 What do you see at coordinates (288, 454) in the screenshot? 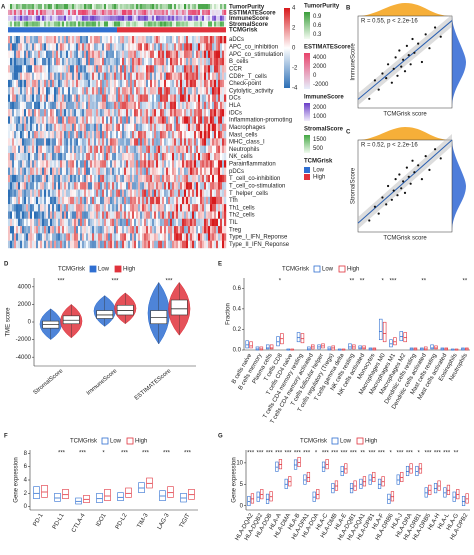
I see `significance-label: ***` at bounding box center [288, 454].